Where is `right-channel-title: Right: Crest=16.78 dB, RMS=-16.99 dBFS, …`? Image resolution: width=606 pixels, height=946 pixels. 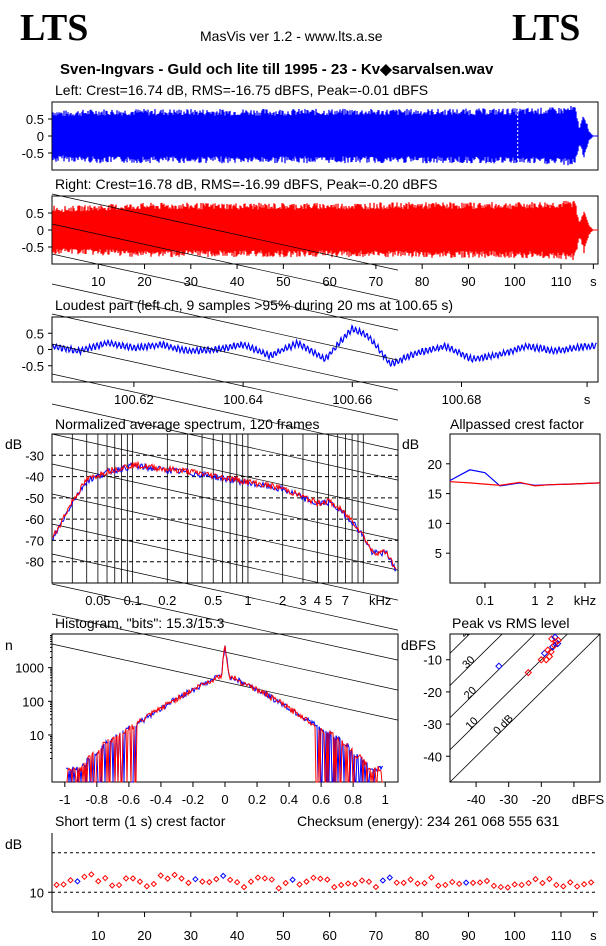
right-channel-title: Right: Crest=16.78 dB, RMS=-16.99 dBFS, … is located at coordinates (246, 184).